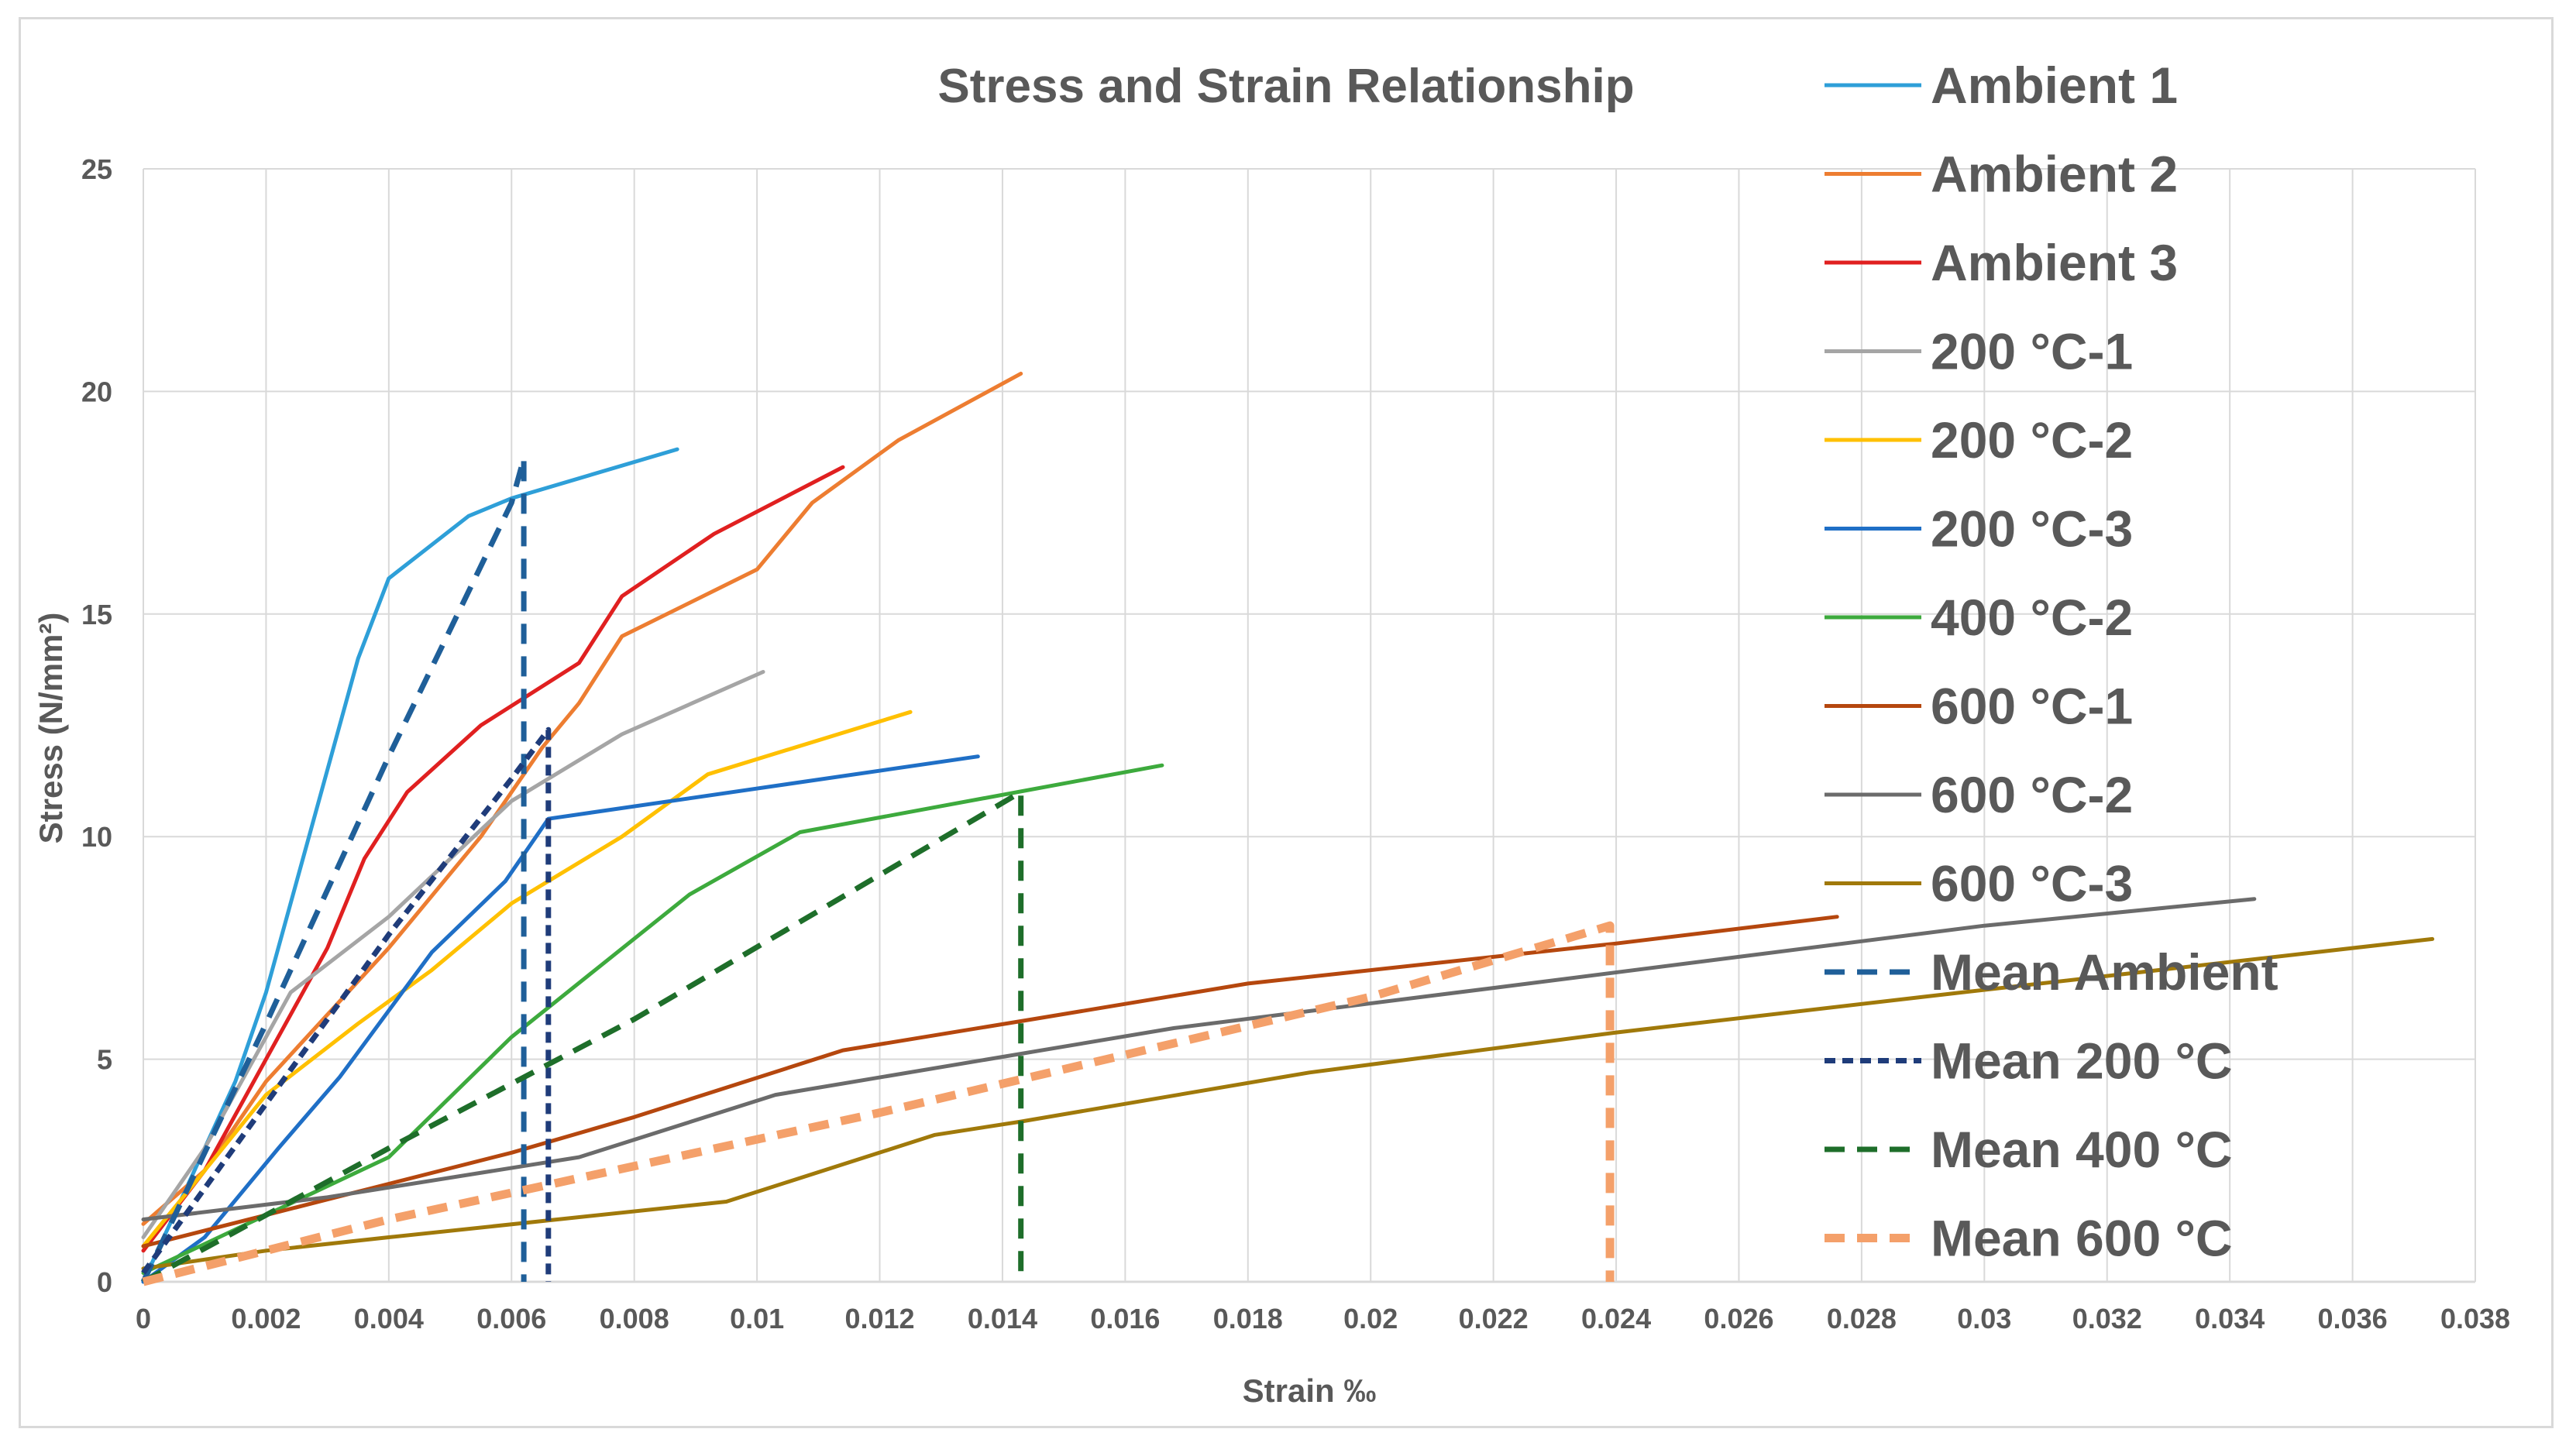  I want to click on x-tick-label: 0.014, so click(1002, 1318).